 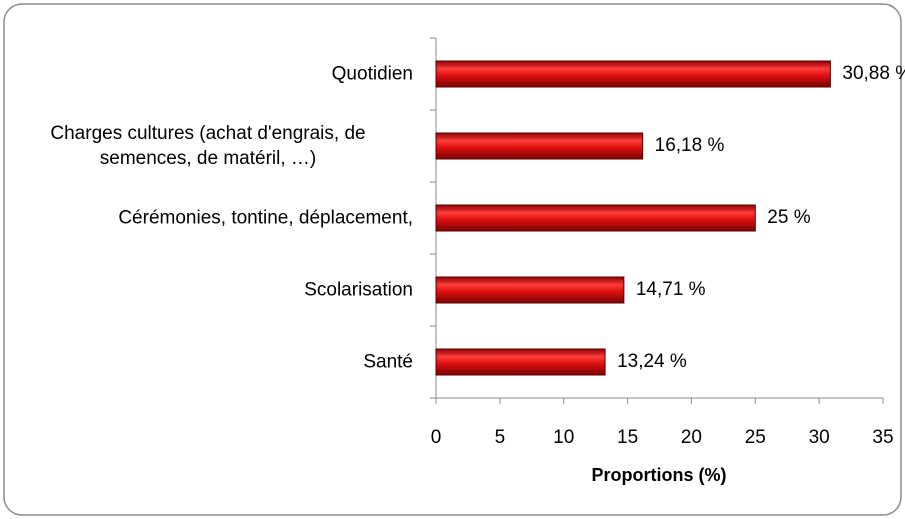 I want to click on y-tick-label: Scolarisation, so click(x=358, y=290).